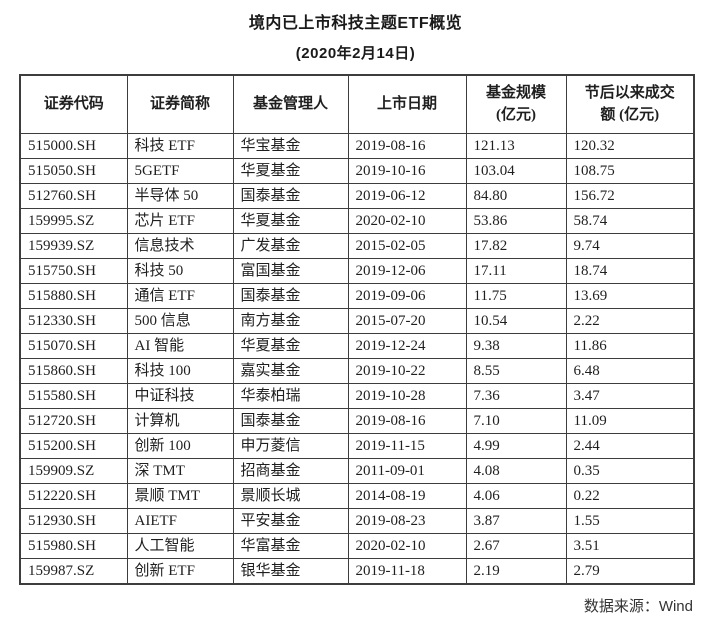  I want to click on cell-security-code: 515860.SH, so click(73, 370).